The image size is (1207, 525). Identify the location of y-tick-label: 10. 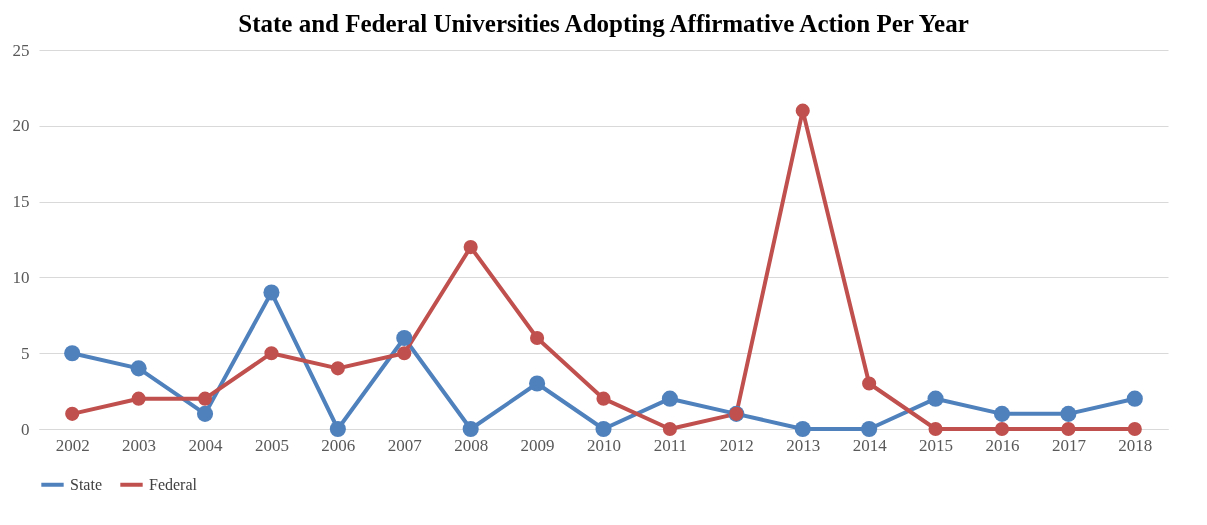
(21, 277).